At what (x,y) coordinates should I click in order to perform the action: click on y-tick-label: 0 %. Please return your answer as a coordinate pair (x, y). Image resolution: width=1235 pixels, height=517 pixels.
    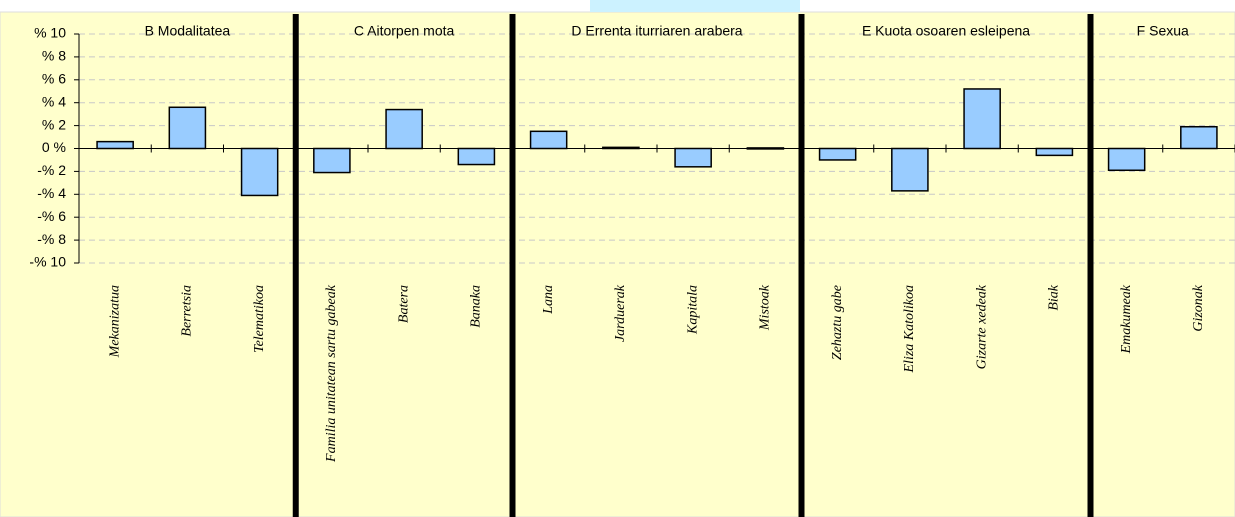
    Looking at the image, I should click on (54, 147).